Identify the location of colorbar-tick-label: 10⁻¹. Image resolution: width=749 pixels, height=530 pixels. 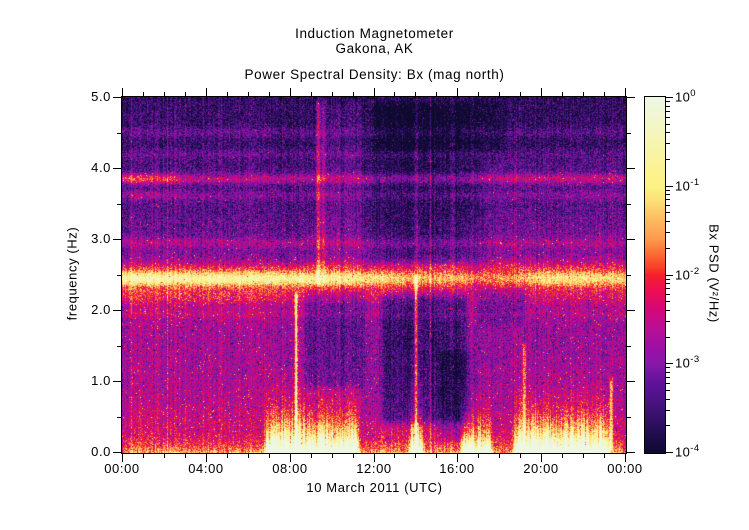
(687, 185).